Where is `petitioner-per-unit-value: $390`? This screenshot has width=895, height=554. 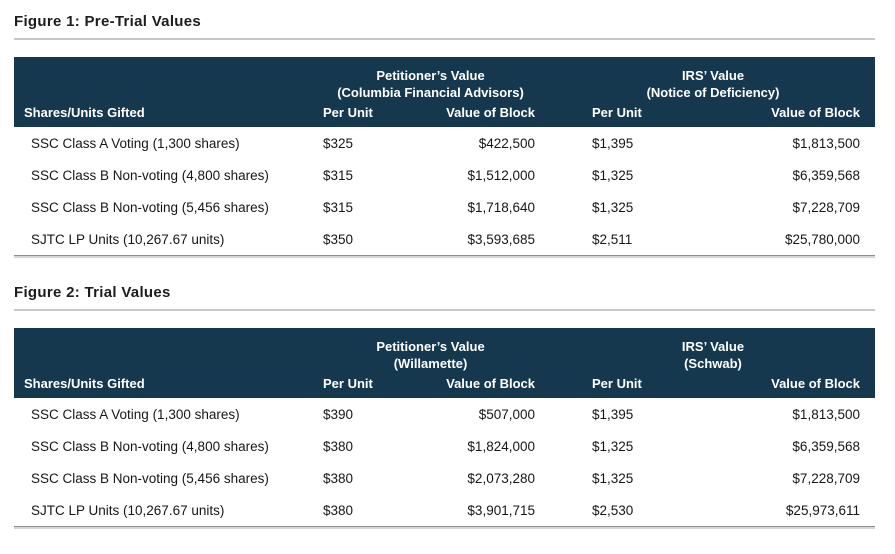 petitioner-per-unit-value: $390 is located at coordinates (366, 414).